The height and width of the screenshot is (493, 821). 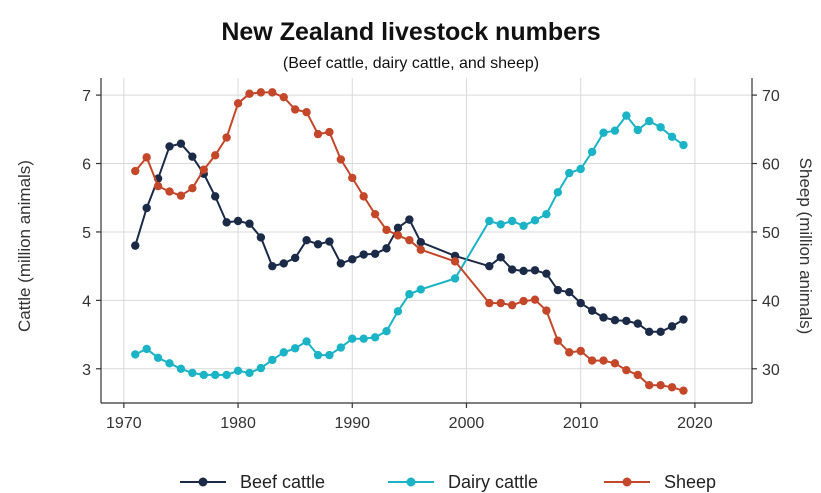 I want to click on legend-item-sheep: Sheep, so click(x=660, y=482).